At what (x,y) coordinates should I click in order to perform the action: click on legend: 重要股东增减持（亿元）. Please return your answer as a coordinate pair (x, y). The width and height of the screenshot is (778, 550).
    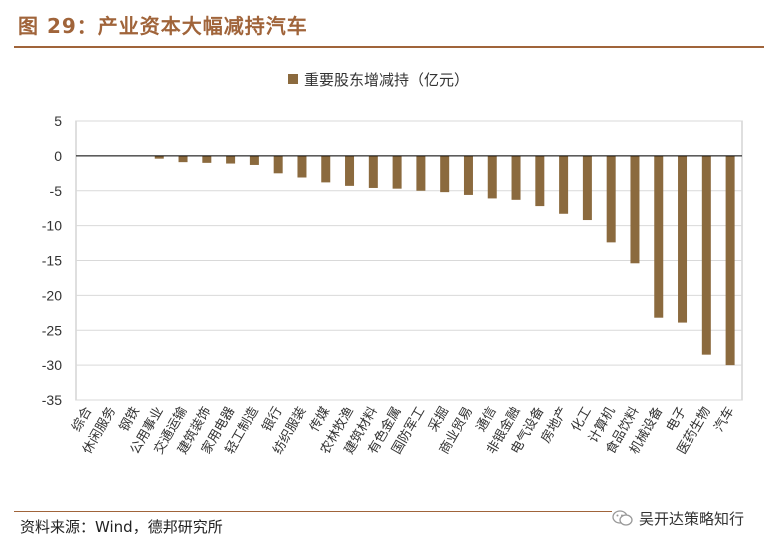
    Looking at the image, I should click on (378, 80).